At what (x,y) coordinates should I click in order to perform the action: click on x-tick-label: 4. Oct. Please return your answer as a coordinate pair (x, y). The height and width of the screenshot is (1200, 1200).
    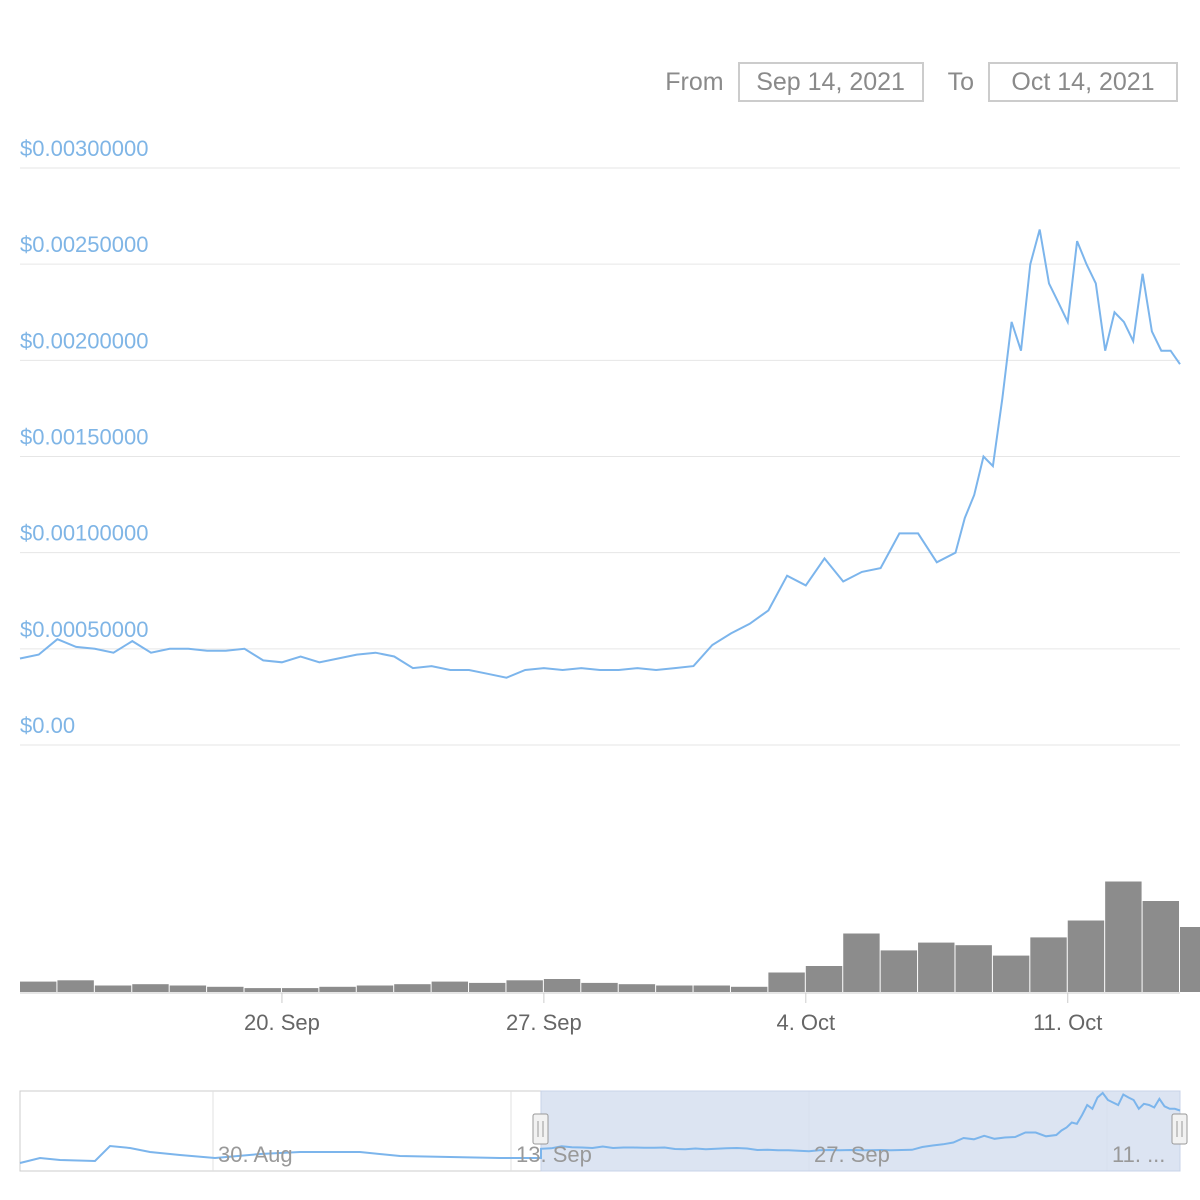
    Looking at the image, I should click on (805, 1022).